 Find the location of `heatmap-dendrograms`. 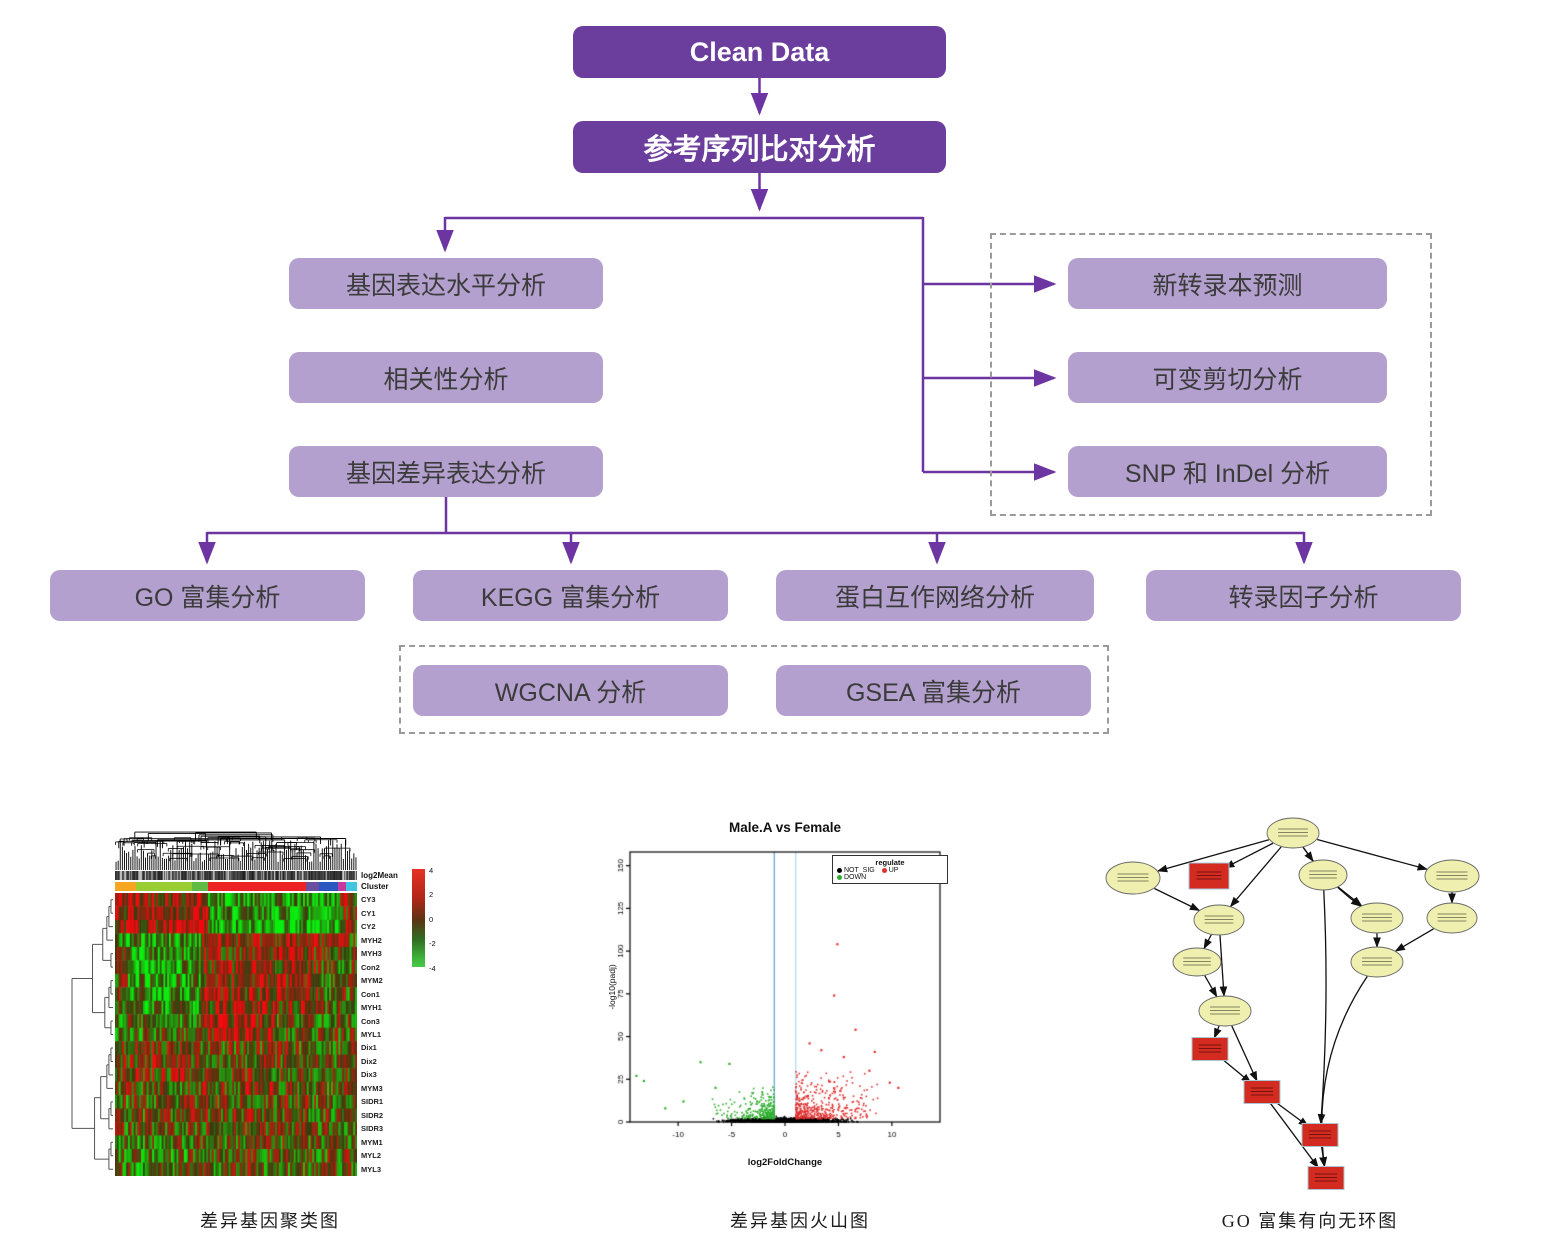

heatmap-dendrograms is located at coordinates (214, 1000).